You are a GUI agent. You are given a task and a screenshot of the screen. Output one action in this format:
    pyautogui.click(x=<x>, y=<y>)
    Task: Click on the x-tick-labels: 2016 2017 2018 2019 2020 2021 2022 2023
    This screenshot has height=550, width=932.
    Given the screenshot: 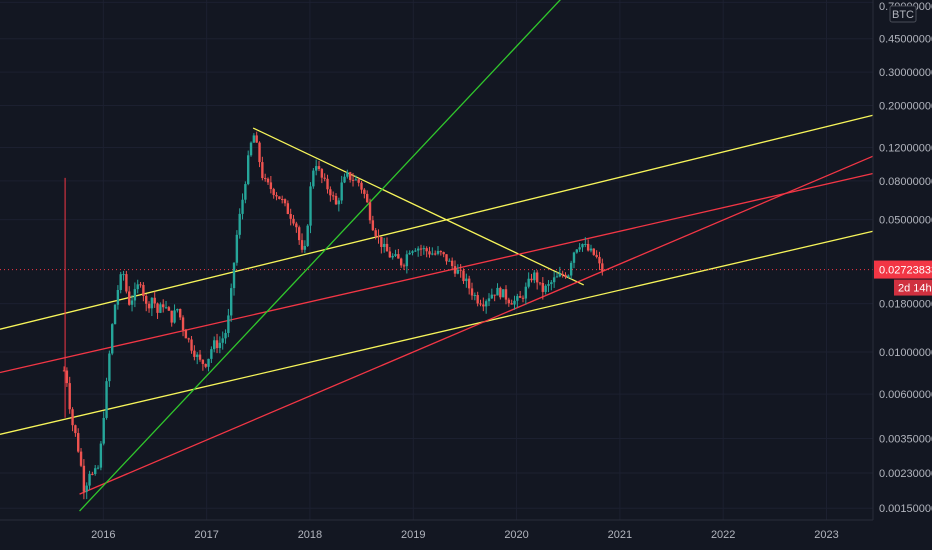 What is the action you would take?
    pyautogui.click(x=465, y=535)
    